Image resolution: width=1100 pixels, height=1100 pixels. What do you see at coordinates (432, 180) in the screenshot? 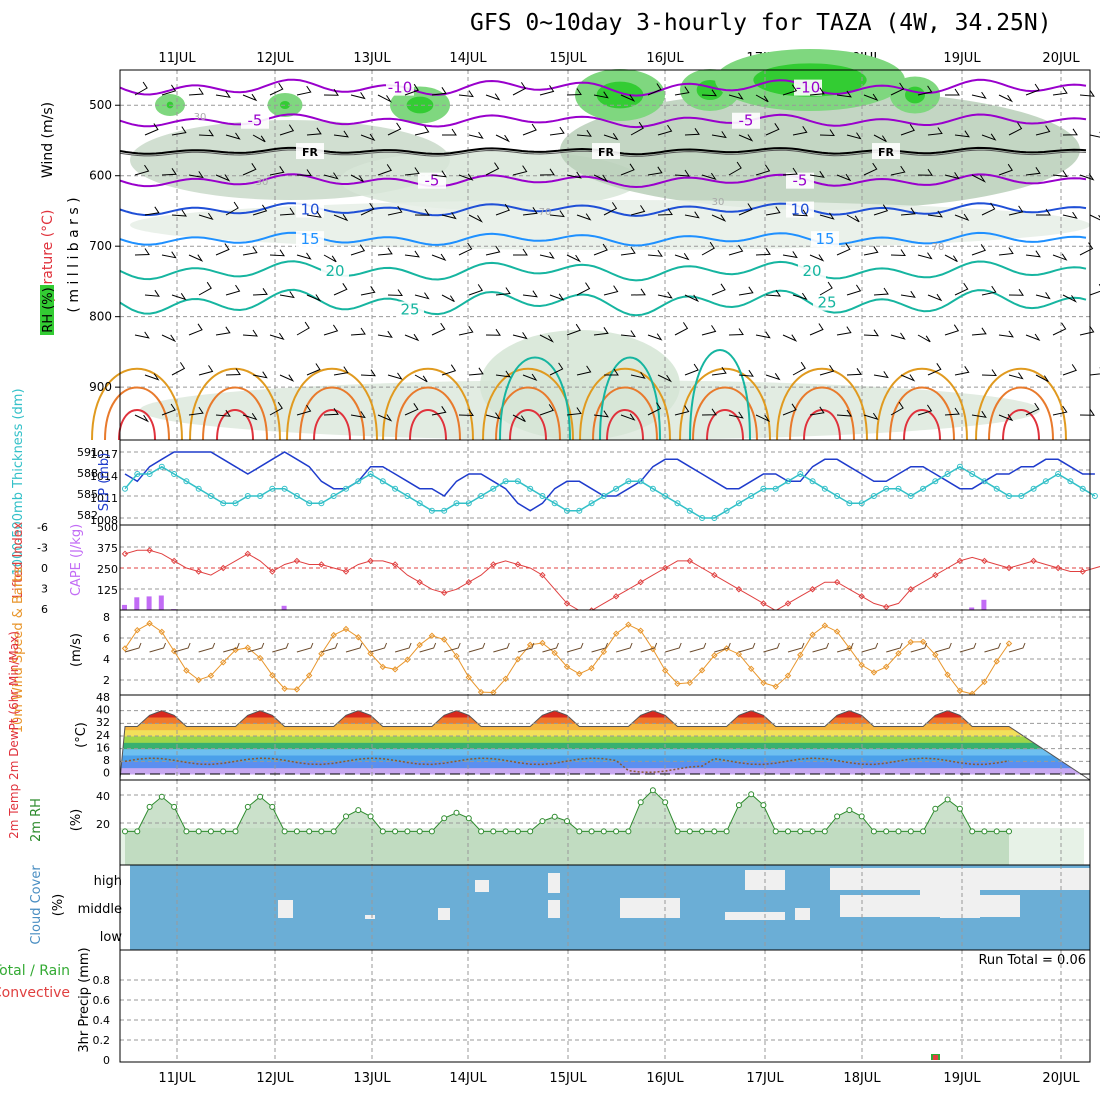
I see `contour-label-bg` at bounding box center [432, 180].